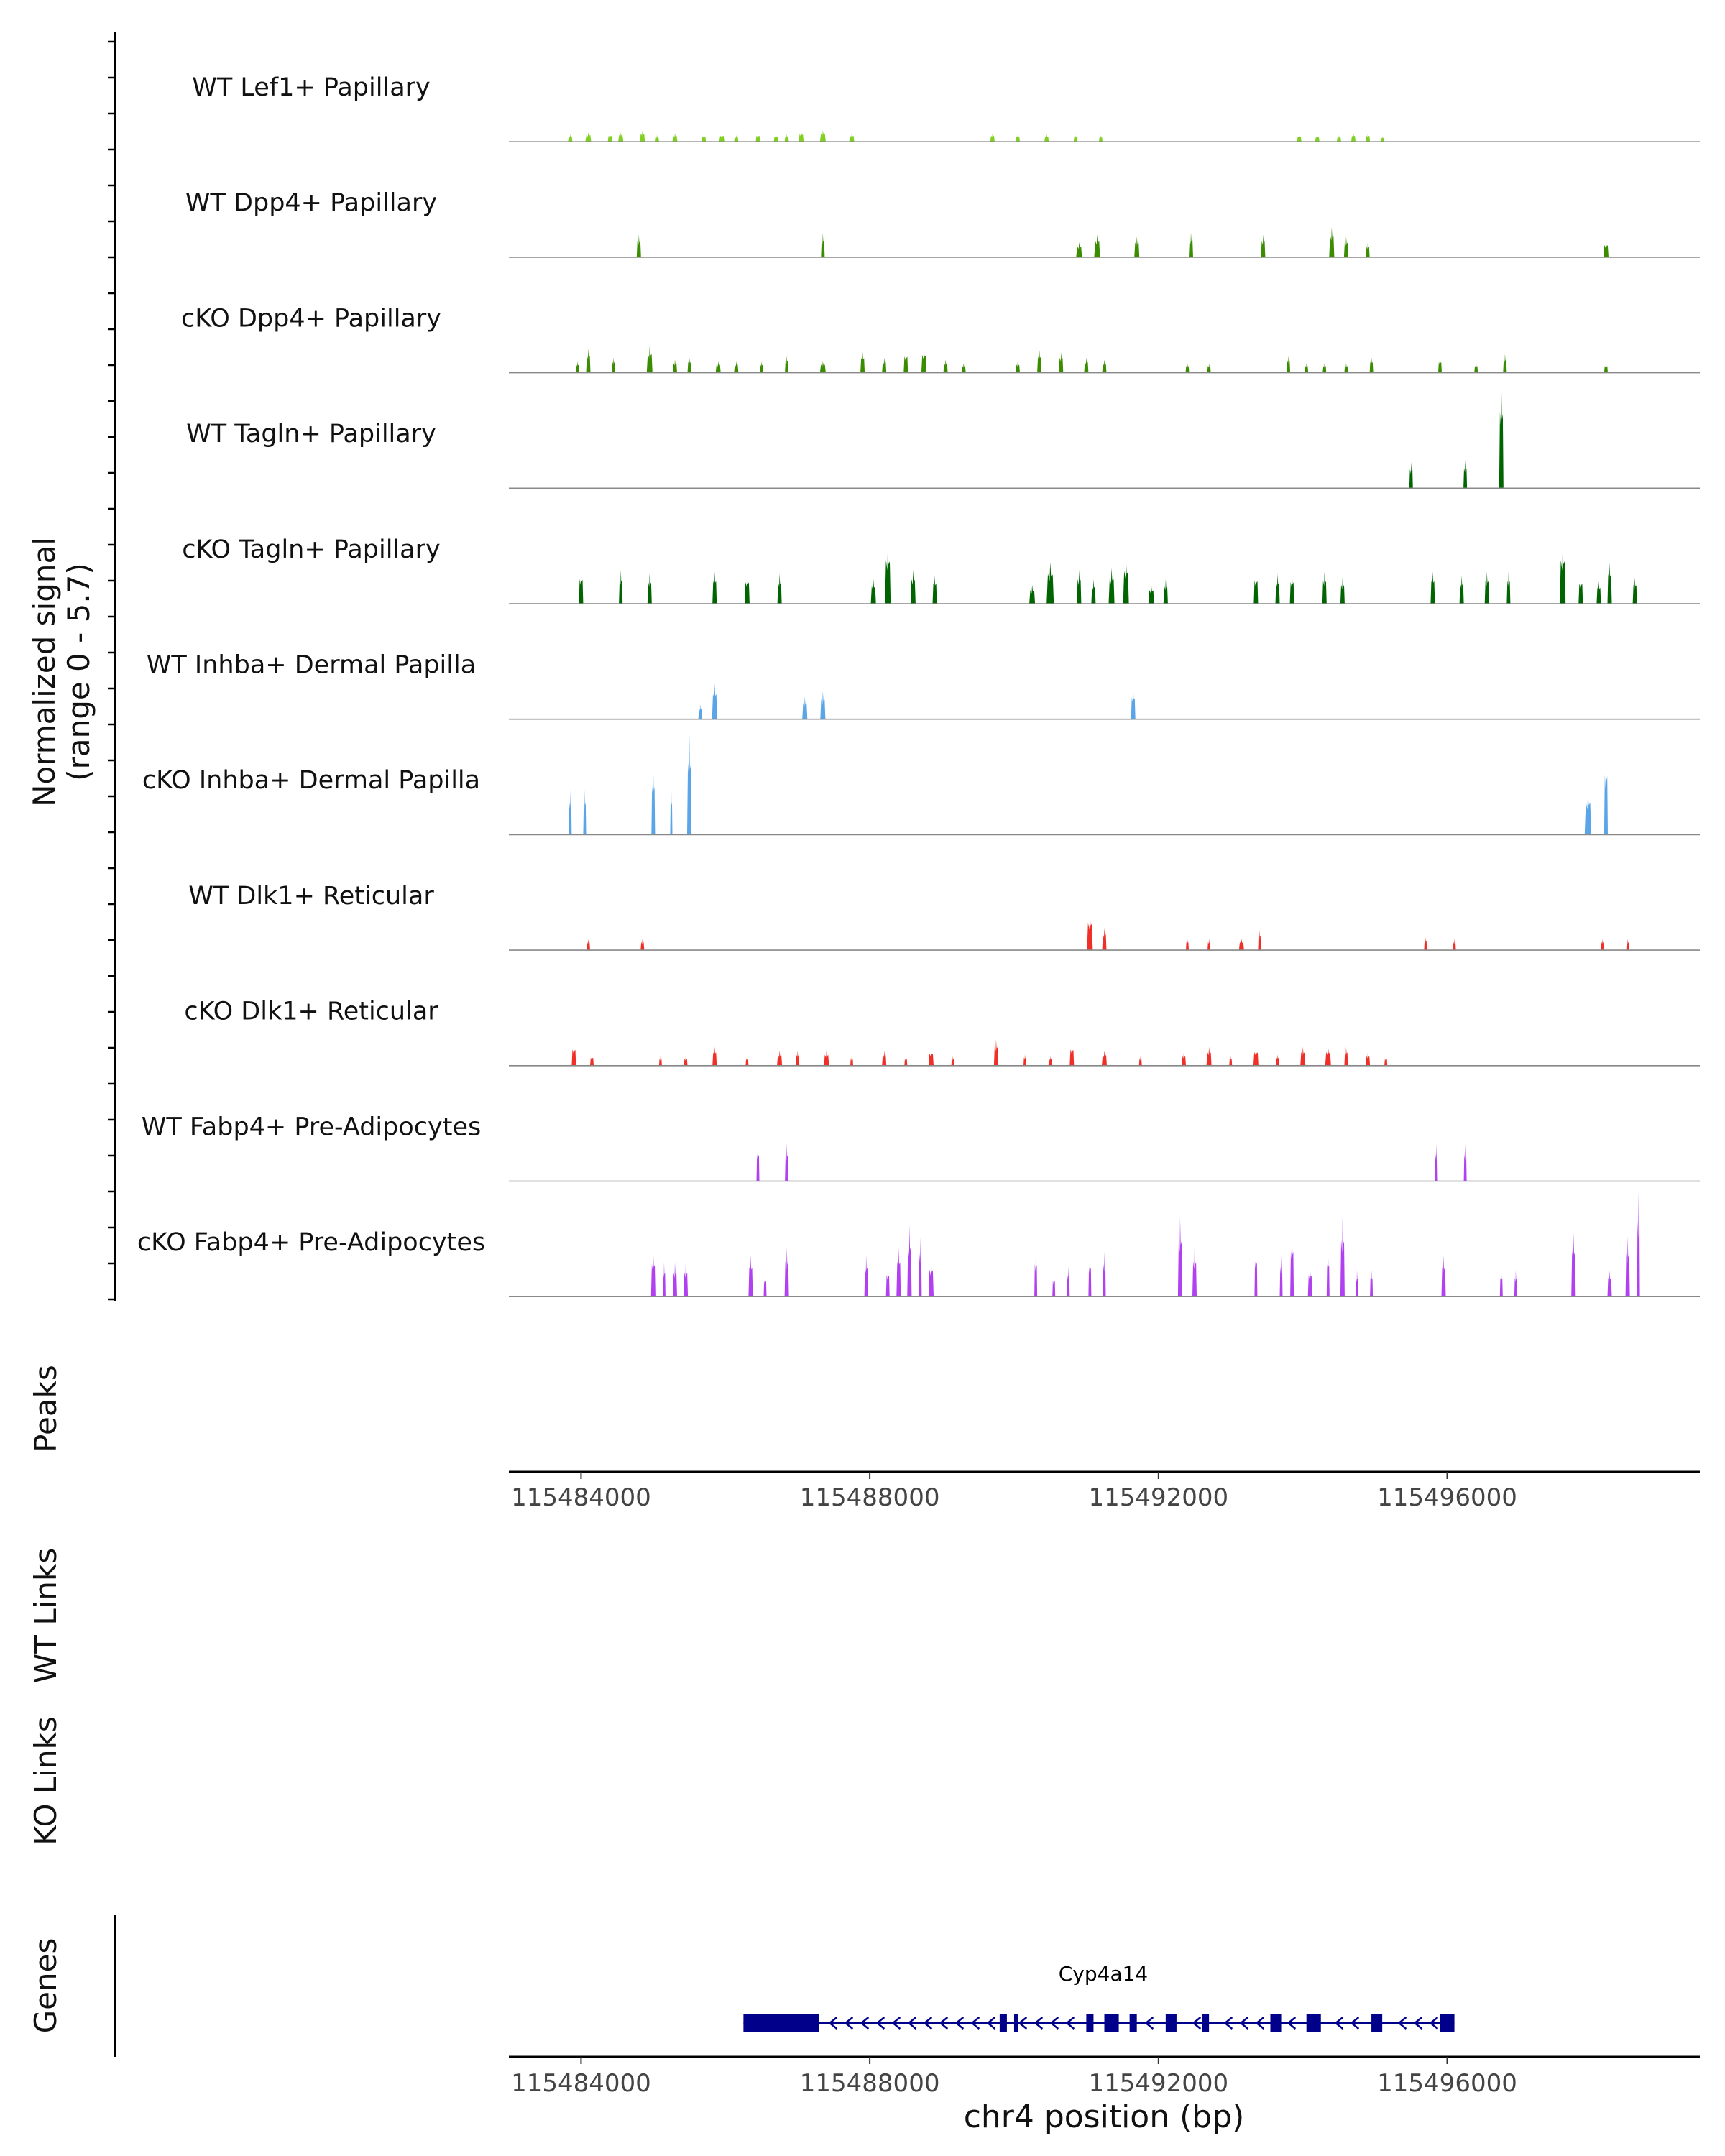 This screenshot has width=1725, height=2156. I want to click on track-3: cKO Dpp4+ Papillary, so click(940, 339).